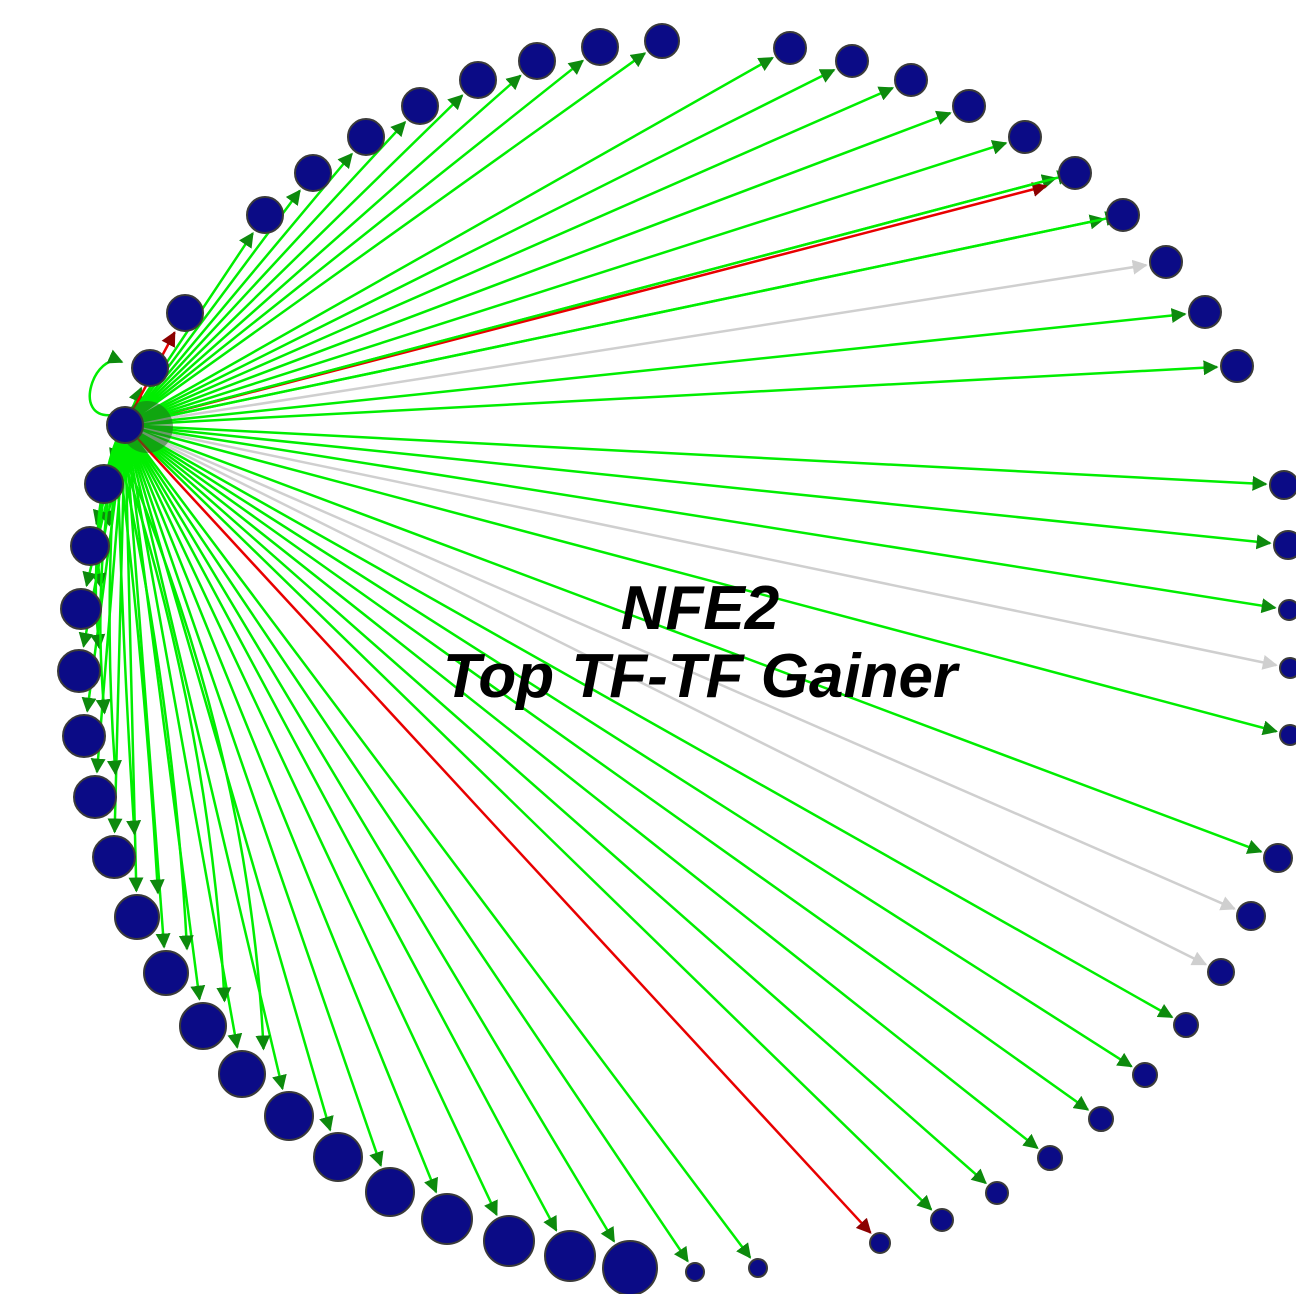 Image resolution: width=1296 pixels, height=1299 pixels. I want to click on node-n38, so click(695, 1272).